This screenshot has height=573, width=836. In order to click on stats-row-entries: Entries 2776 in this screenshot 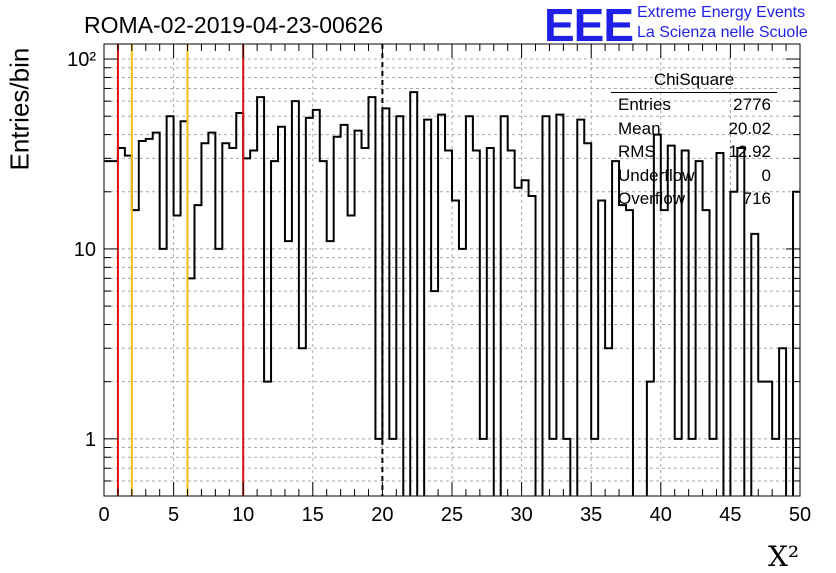, I will do `click(694, 105)`.